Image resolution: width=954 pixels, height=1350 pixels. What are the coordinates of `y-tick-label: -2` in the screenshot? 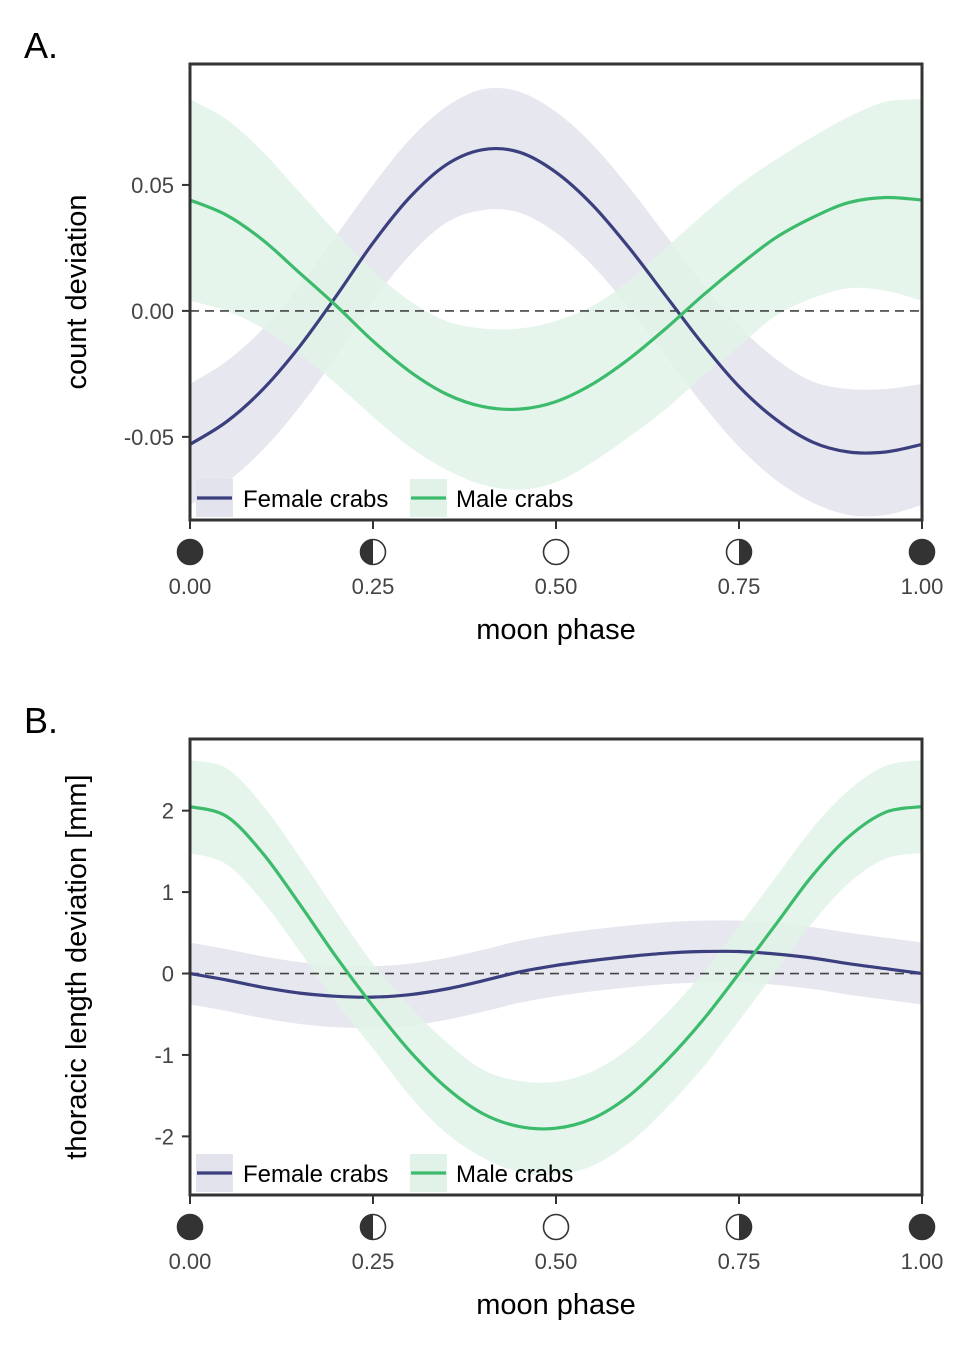 It's located at (164, 1136).